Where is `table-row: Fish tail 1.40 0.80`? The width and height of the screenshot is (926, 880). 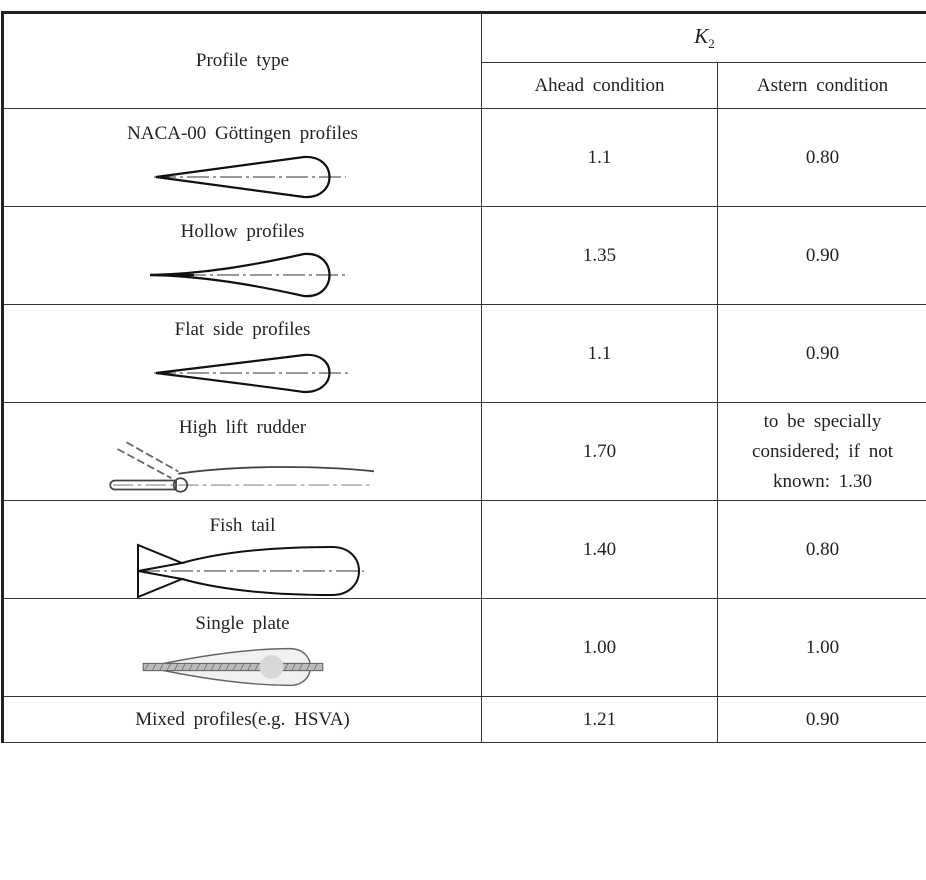
table-row: Fish tail 1.40 0.80 is located at coordinates (464, 549).